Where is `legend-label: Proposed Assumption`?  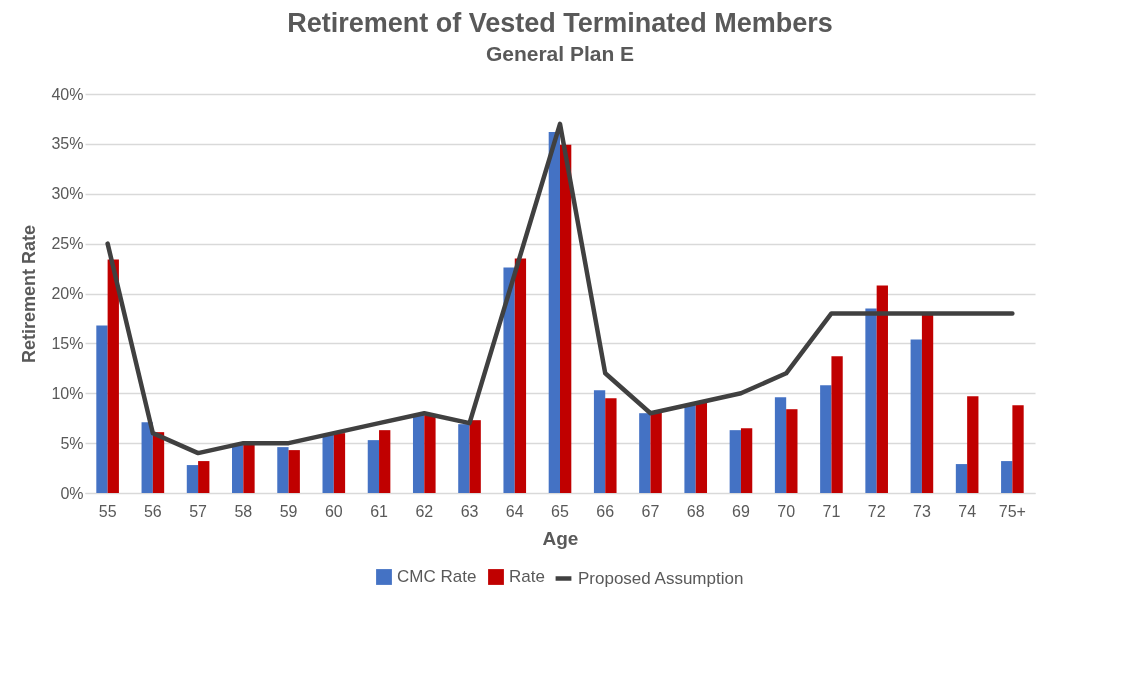
legend-label: Proposed Assumption is located at coordinates (661, 578).